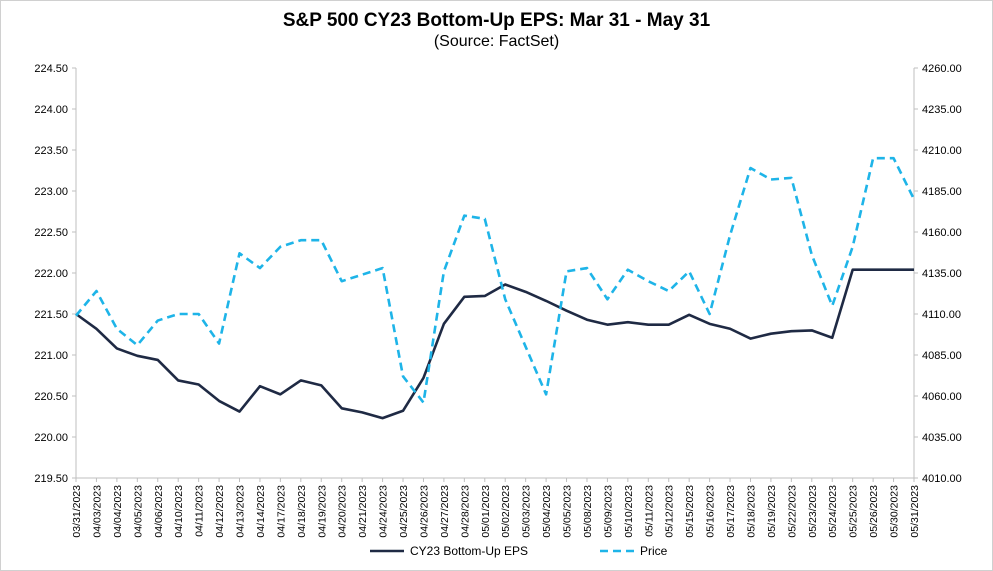  Describe the element at coordinates (608, 511) in the screenshot. I see `x-tick-label: 05/09/2023` at that location.